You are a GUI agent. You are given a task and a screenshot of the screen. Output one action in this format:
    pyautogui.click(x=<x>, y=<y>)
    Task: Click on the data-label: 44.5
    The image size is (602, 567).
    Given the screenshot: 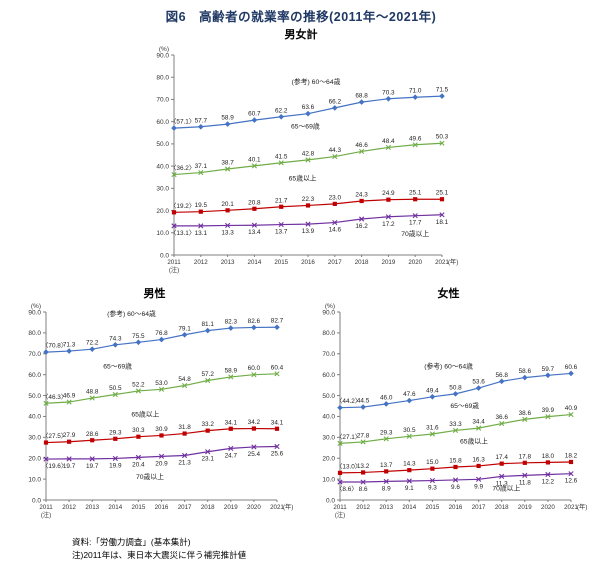 What is the action you would take?
    pyautogui.click(x=363, y=401)
    